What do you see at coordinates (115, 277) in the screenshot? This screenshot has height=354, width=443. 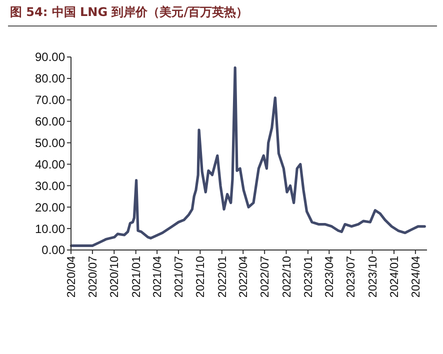 I see `x-tick-label: 2020/10` at bounding box center [115, 277].